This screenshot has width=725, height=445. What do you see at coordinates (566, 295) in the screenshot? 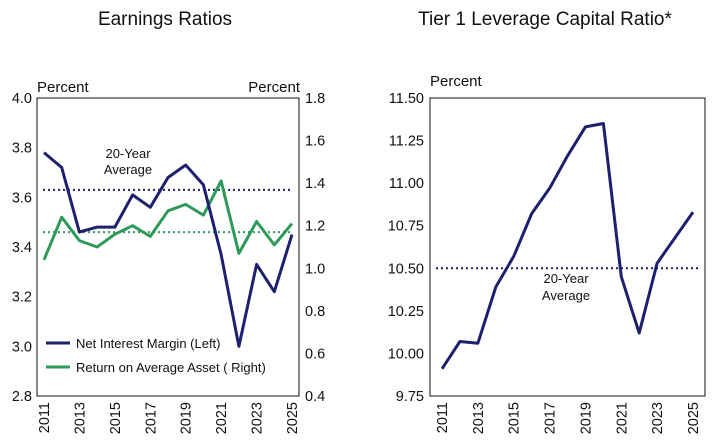
I see `tier1-average-annotation-line2: Average` at bounding box center [566, 295].